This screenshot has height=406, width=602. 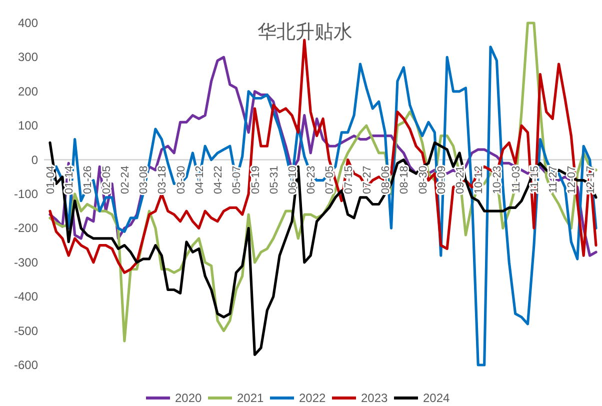 I want to click on x-tick-label: 06-23, so click(x=312, y=180).